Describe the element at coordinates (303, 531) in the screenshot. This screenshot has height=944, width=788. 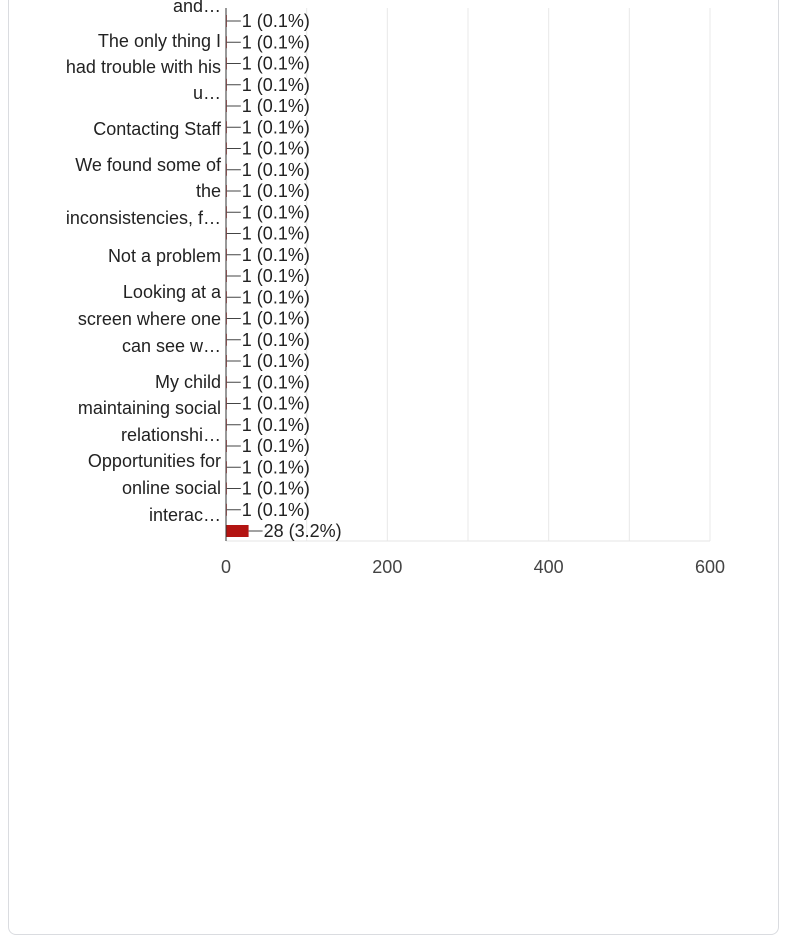
I see `data-label: 28 (3.2%)` at that location.